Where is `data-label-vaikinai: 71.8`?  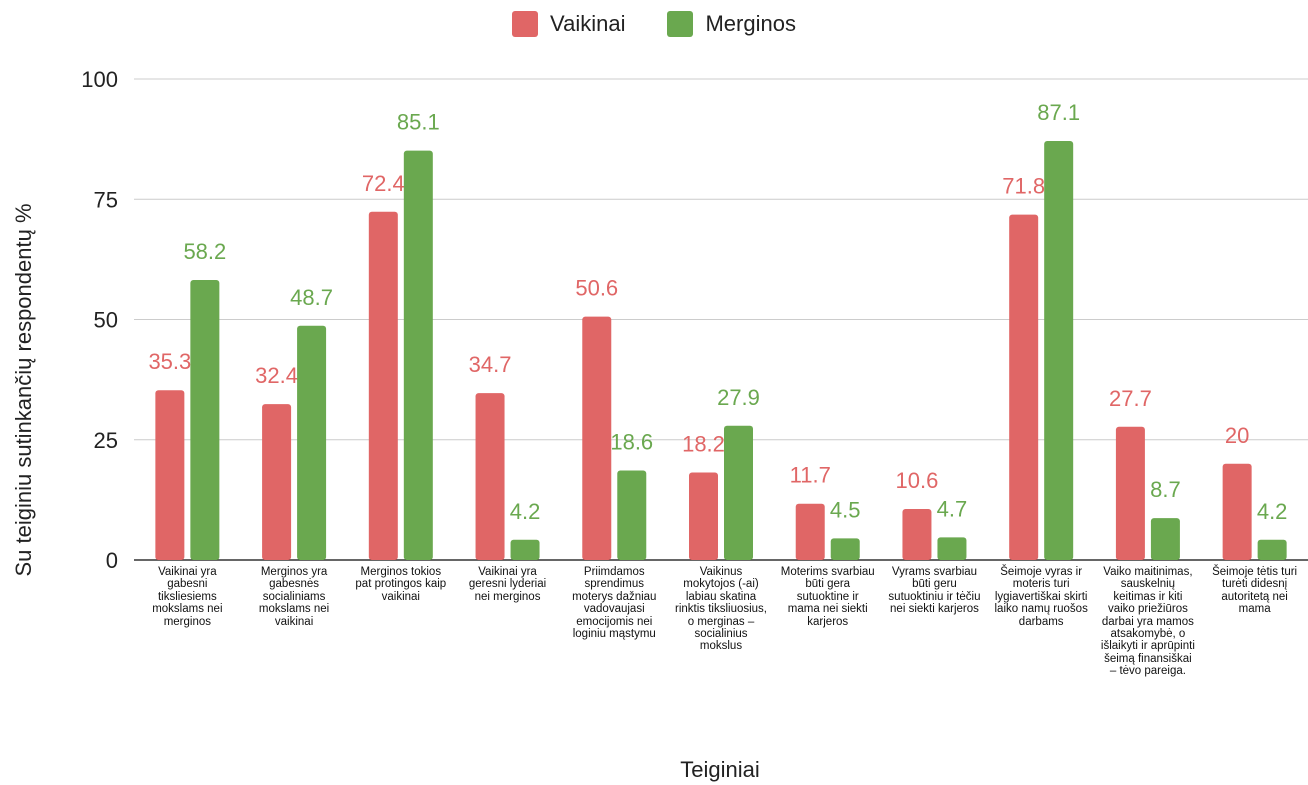
data-label-vaikinai: 71.8 is located at coordinates (1023, 186).